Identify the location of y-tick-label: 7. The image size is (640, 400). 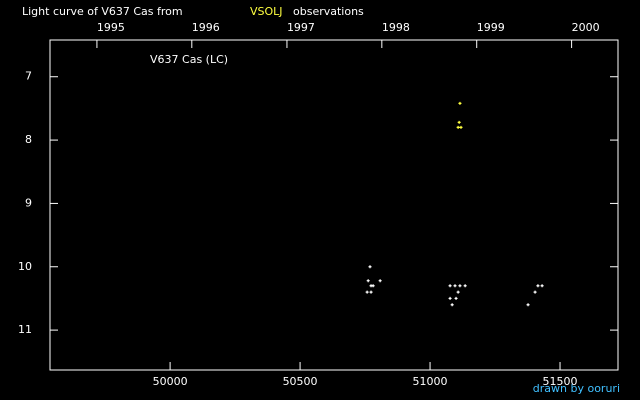
(28, 76).